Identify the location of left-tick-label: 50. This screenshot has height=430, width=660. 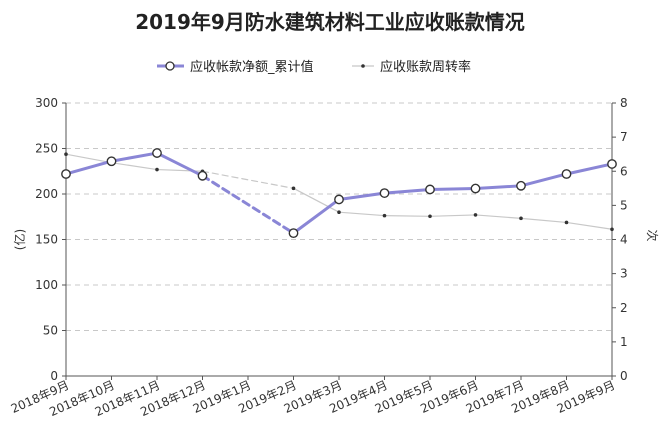
(50, 331).